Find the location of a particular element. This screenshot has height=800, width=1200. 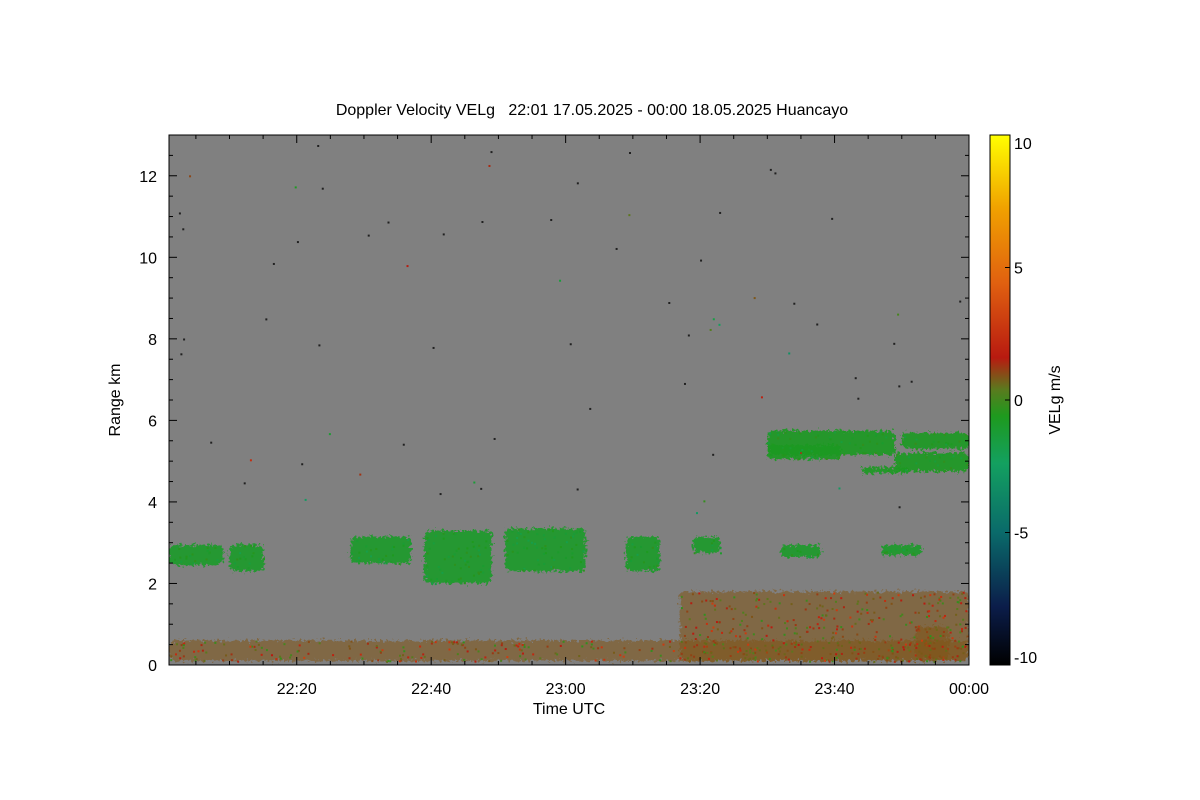

x-tick-label: 22:40 is located at coordinates (431, 689).